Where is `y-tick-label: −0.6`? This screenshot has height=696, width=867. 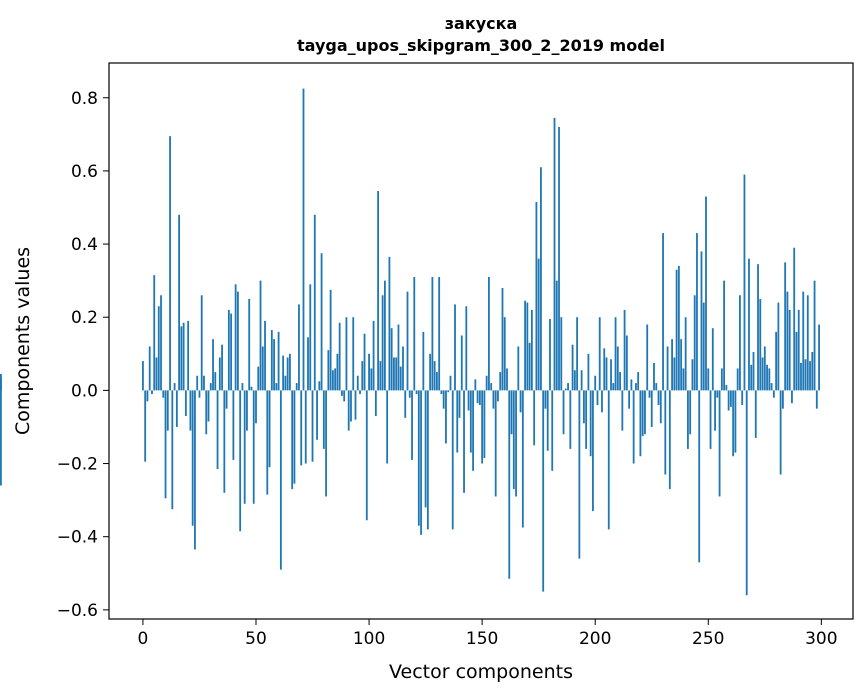 y-tick-label: −0.6 is located at coordinates (77, 611).